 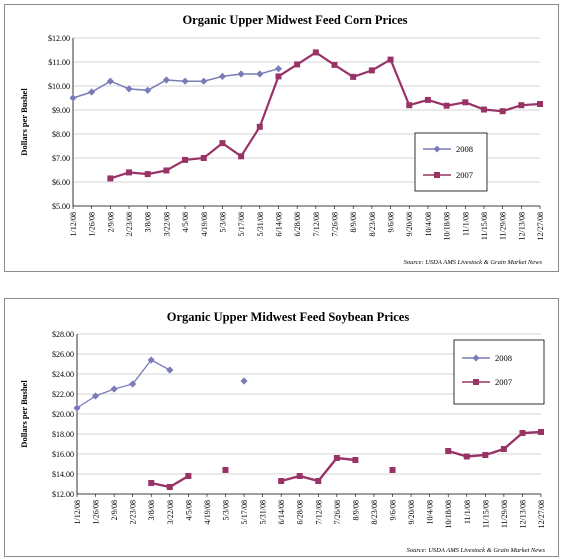 What do you see at coordinates (318, 512) in the screenshot?
I see `x-tick-label: 7/12/08` at bounding box center [318, 512].